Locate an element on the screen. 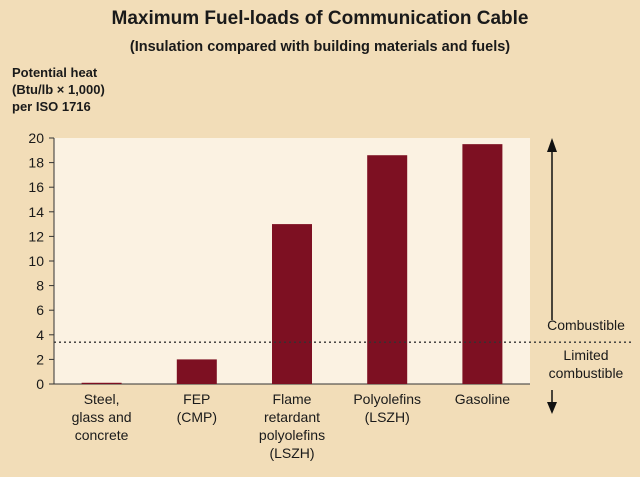 The width and height of the screenshot is (640, 477). y-tick-label: 10 is located at coordinates (36, 261).